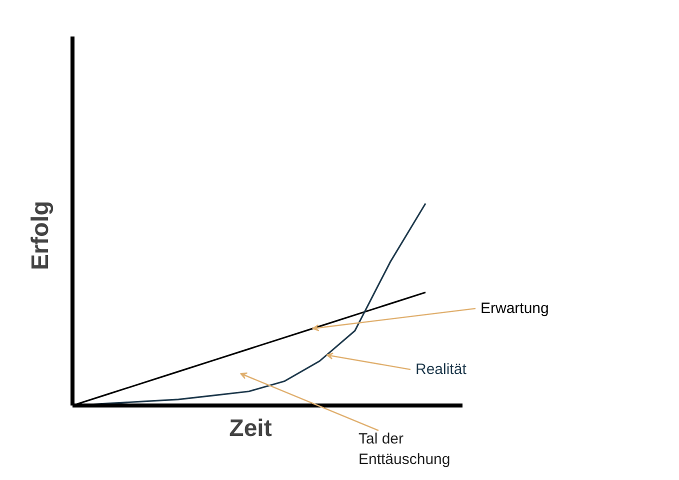 This screenshot has width=679, height=480. What do you see at coordinates (442, 369) in the screenshot?
I see `text: Realität` at bounding box center [442, 369].